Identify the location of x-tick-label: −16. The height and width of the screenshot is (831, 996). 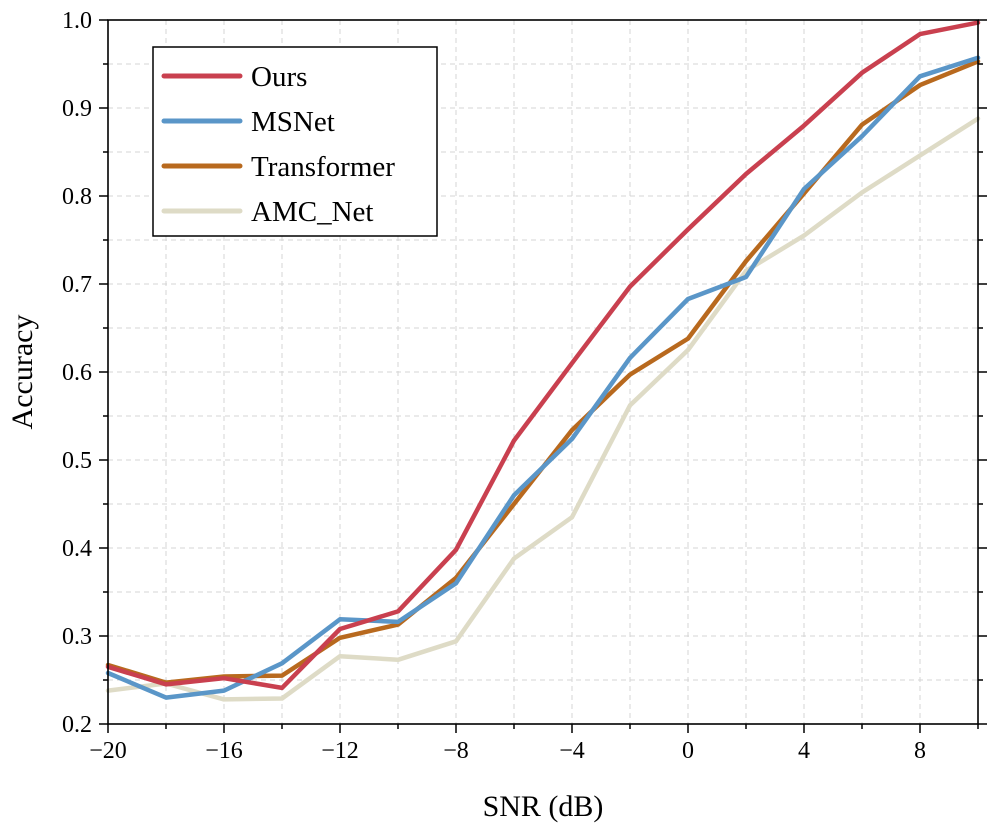
(224, 751).